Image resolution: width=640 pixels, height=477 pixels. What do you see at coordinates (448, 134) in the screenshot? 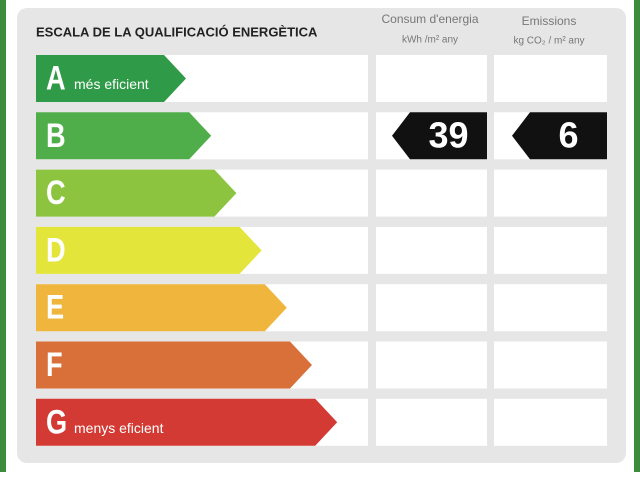
I see `rating-value: 39` at bounding box center [448, 134].